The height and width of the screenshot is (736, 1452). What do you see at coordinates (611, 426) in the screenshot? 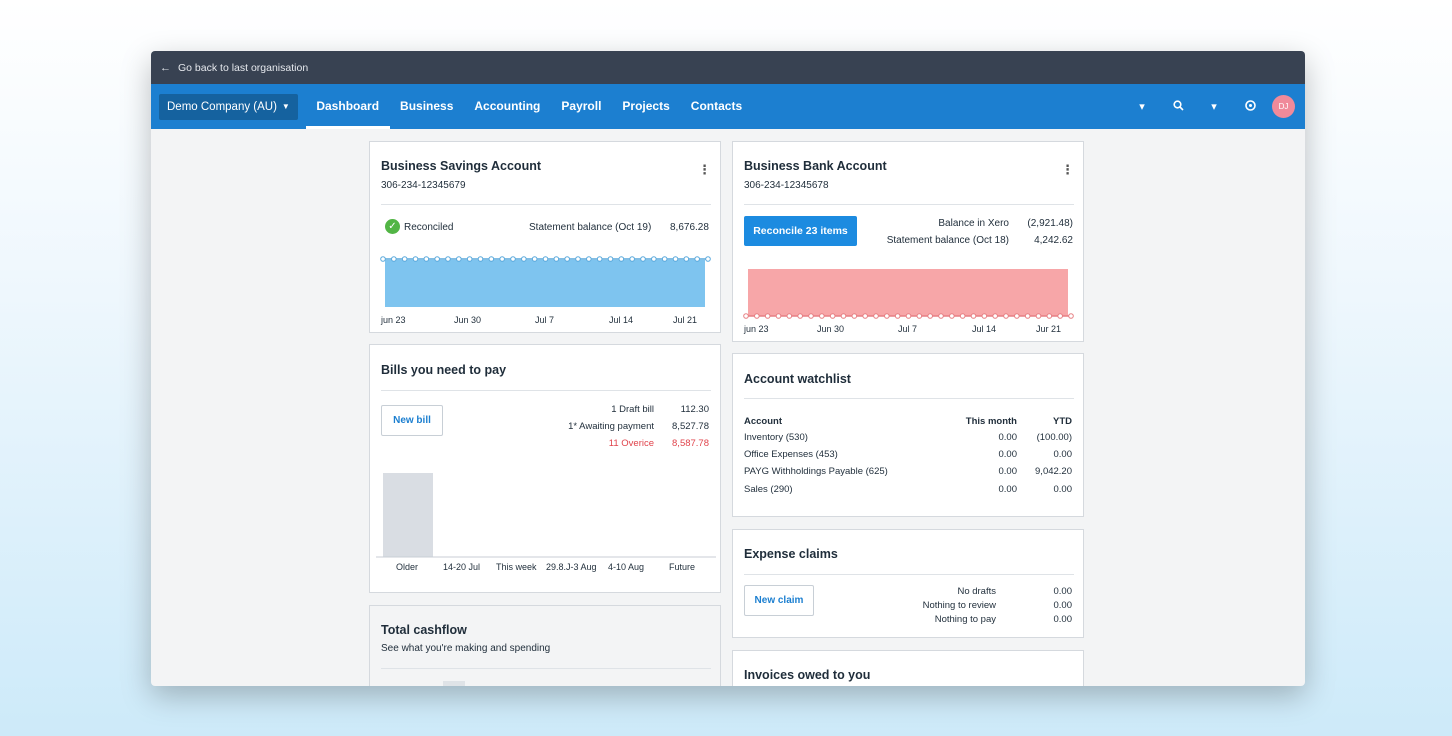
I see `bills-row-label: 1* Awaiting payment` at bounding box center [611, 426].